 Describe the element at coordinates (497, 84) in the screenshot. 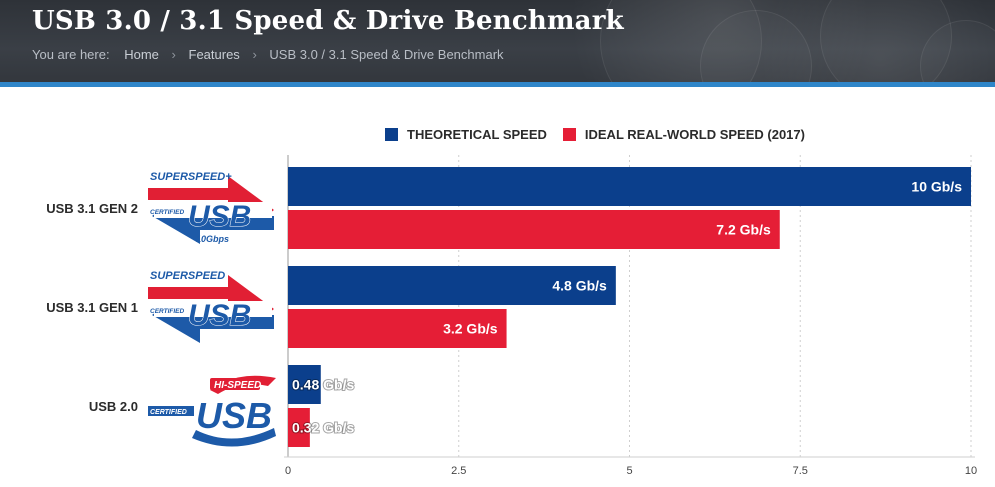

I see `header-accent-rule` at that location.